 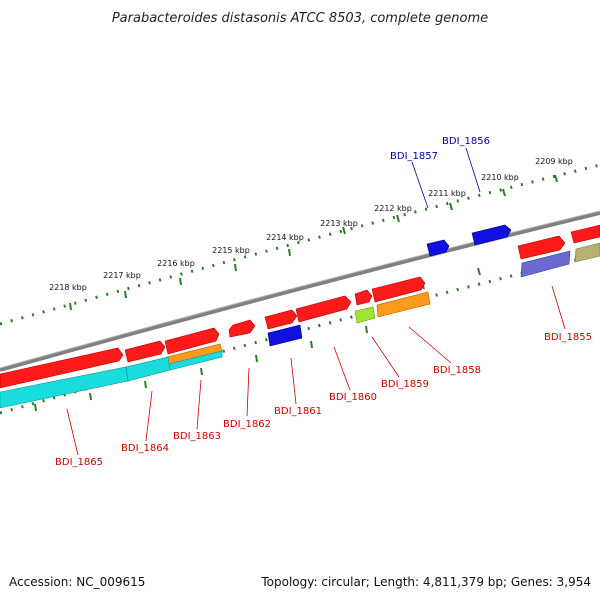 I want to click on label-bdi-1857: BDI_1857, so click(x=414, y=156).